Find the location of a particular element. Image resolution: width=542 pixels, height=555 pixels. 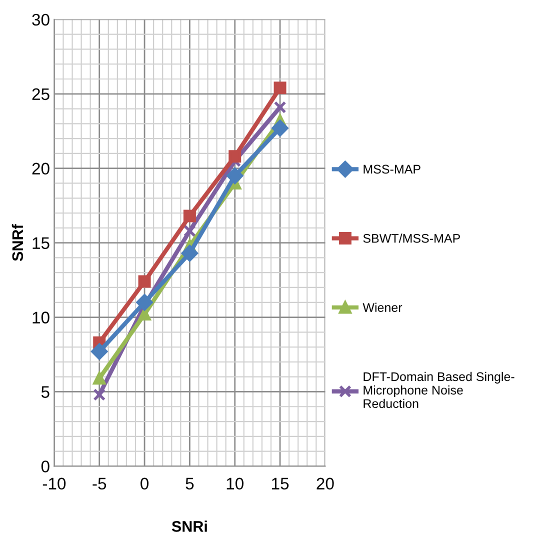

x-tick-label: 5 is located at coordinates (190, 484).